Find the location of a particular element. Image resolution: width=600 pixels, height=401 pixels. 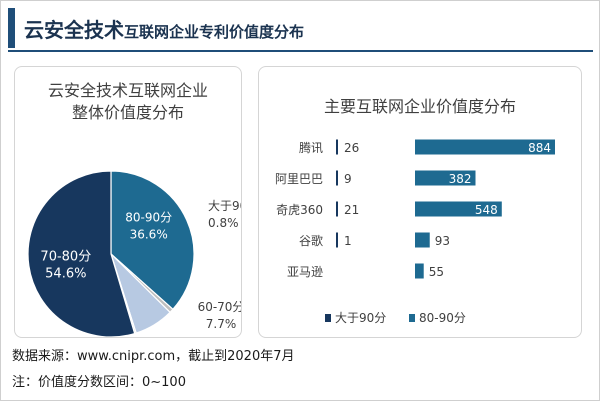

pie-value-2: 7.7% is located at coordinates (221, 324).